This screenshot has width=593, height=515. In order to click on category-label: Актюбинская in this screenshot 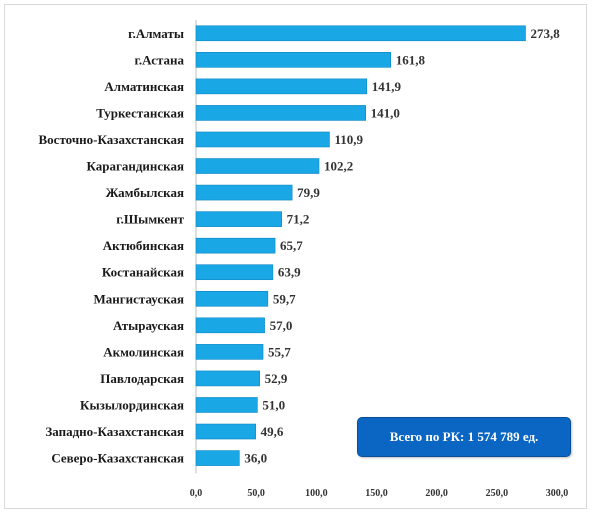, I will do `click(143, 245)`.